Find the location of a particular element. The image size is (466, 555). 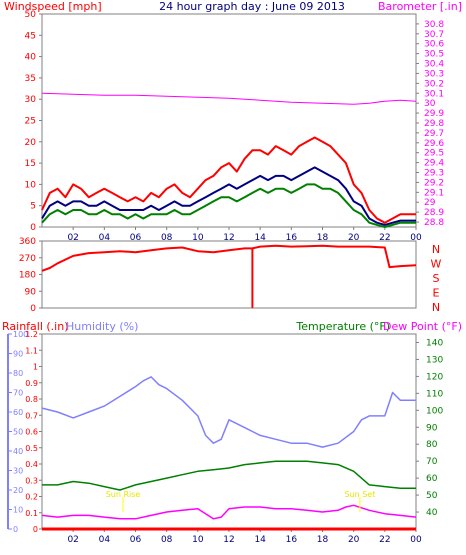

humidity-axis-title: Humidity (%) is located at coordinates (102, 326).